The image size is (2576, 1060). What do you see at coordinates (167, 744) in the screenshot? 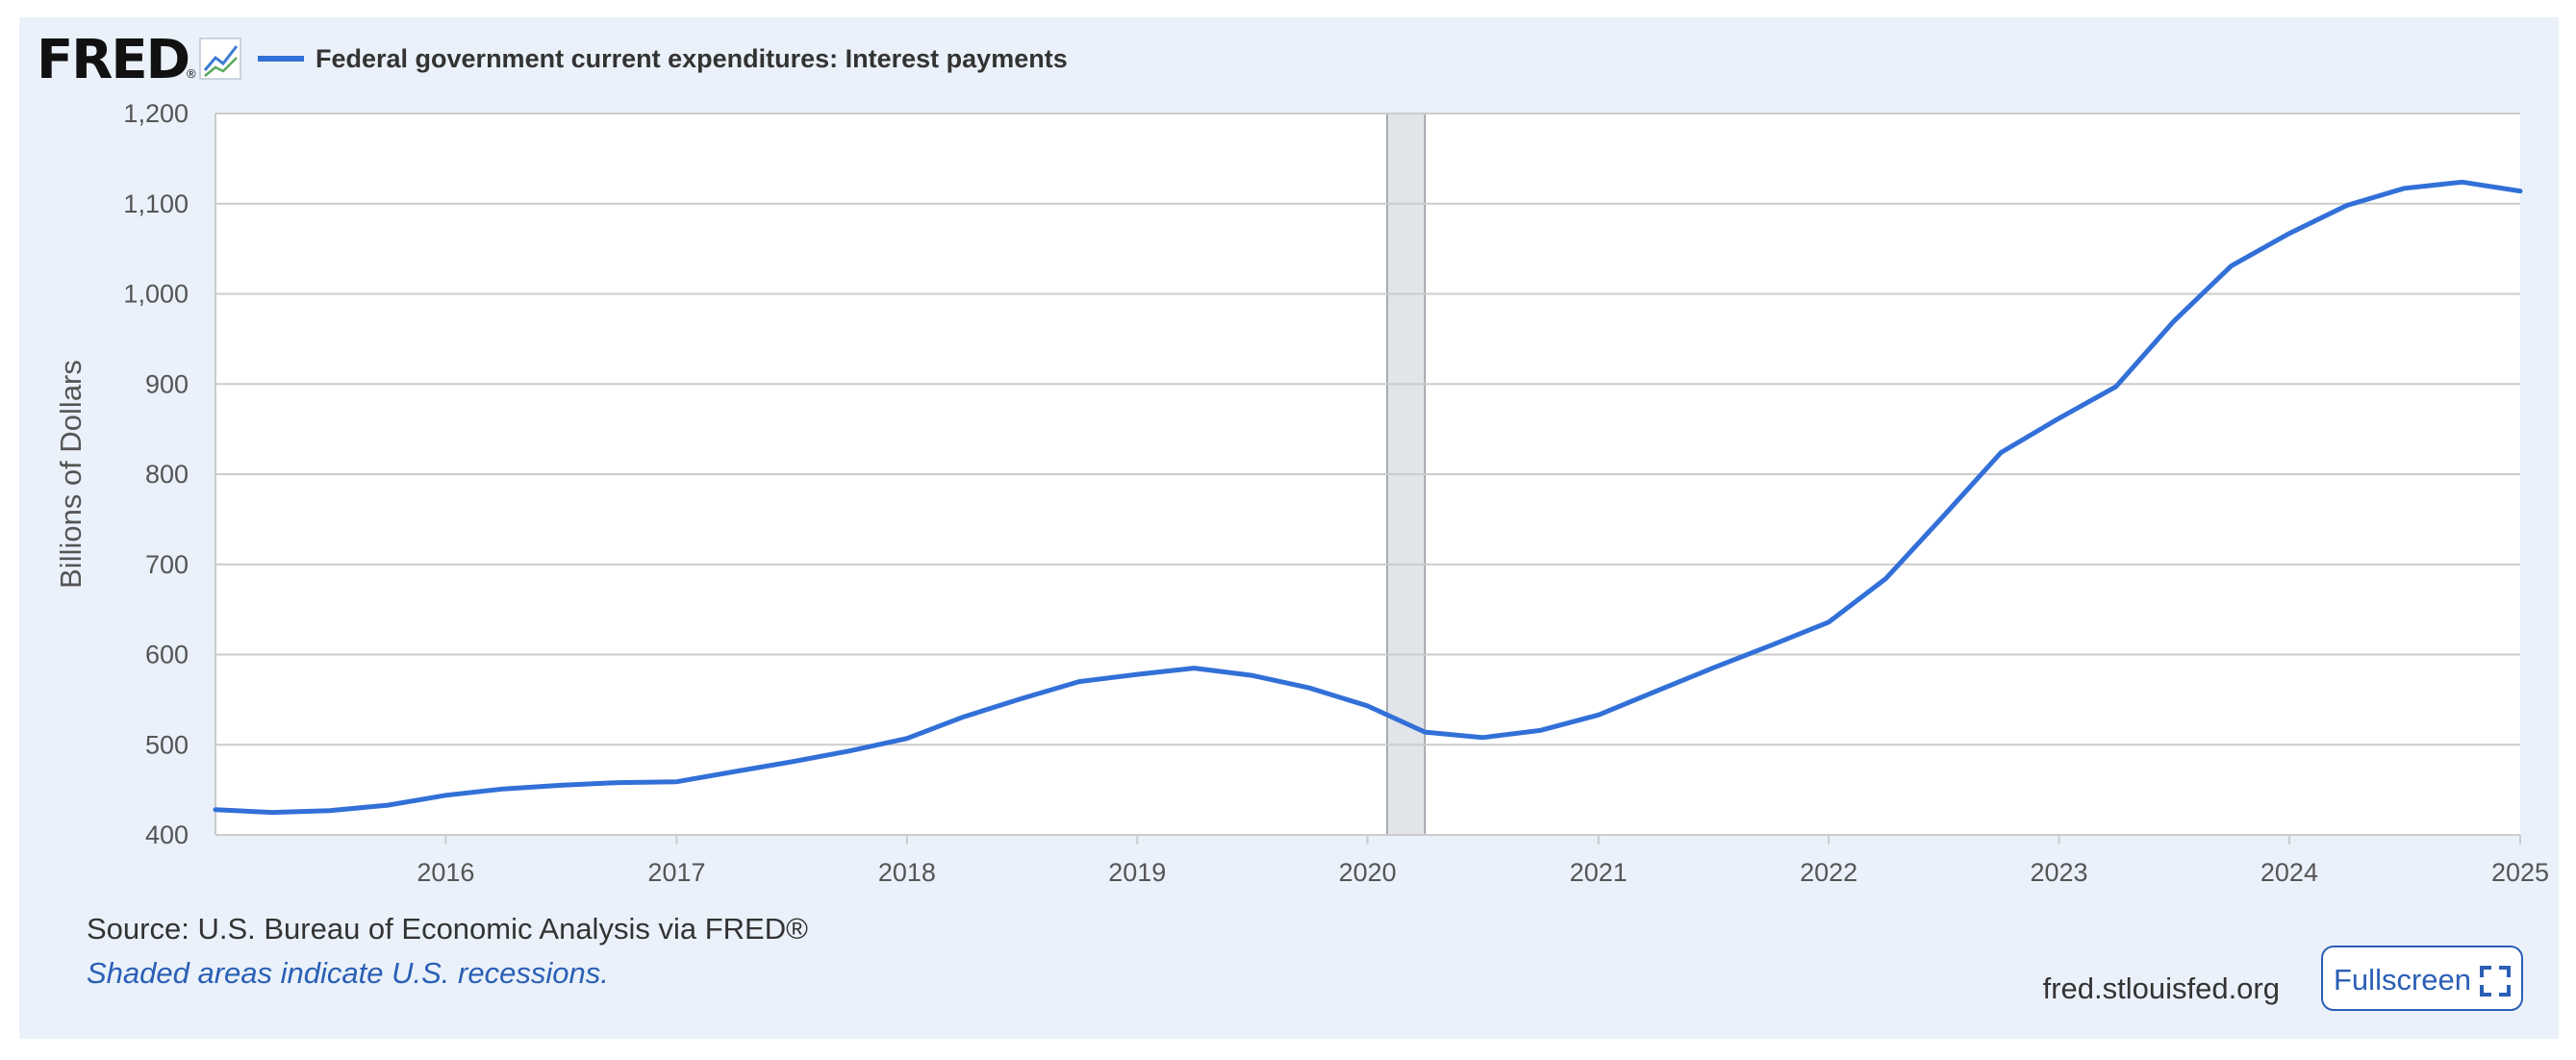
I see `y-tick-label: 500` at bounding box center [167, 744].